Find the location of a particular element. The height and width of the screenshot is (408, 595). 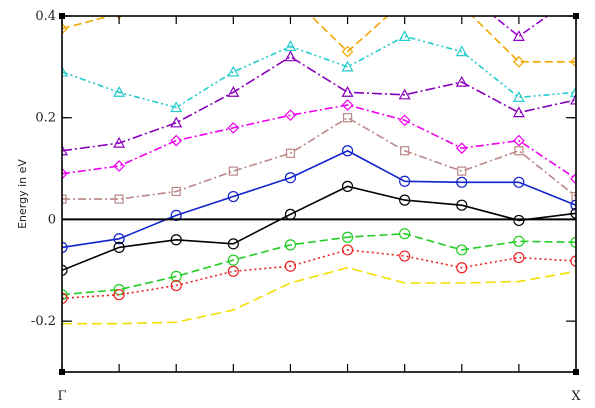

y-tick-label: 0.4 is located at coordinates (45, 16).